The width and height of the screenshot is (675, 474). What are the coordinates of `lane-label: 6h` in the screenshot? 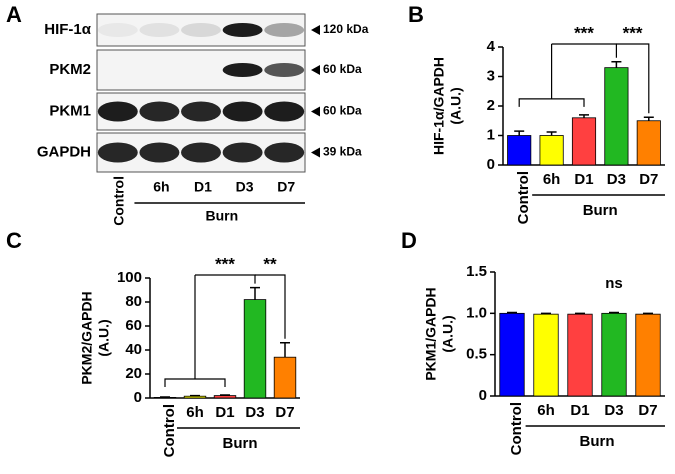 It's located at (161, 187).